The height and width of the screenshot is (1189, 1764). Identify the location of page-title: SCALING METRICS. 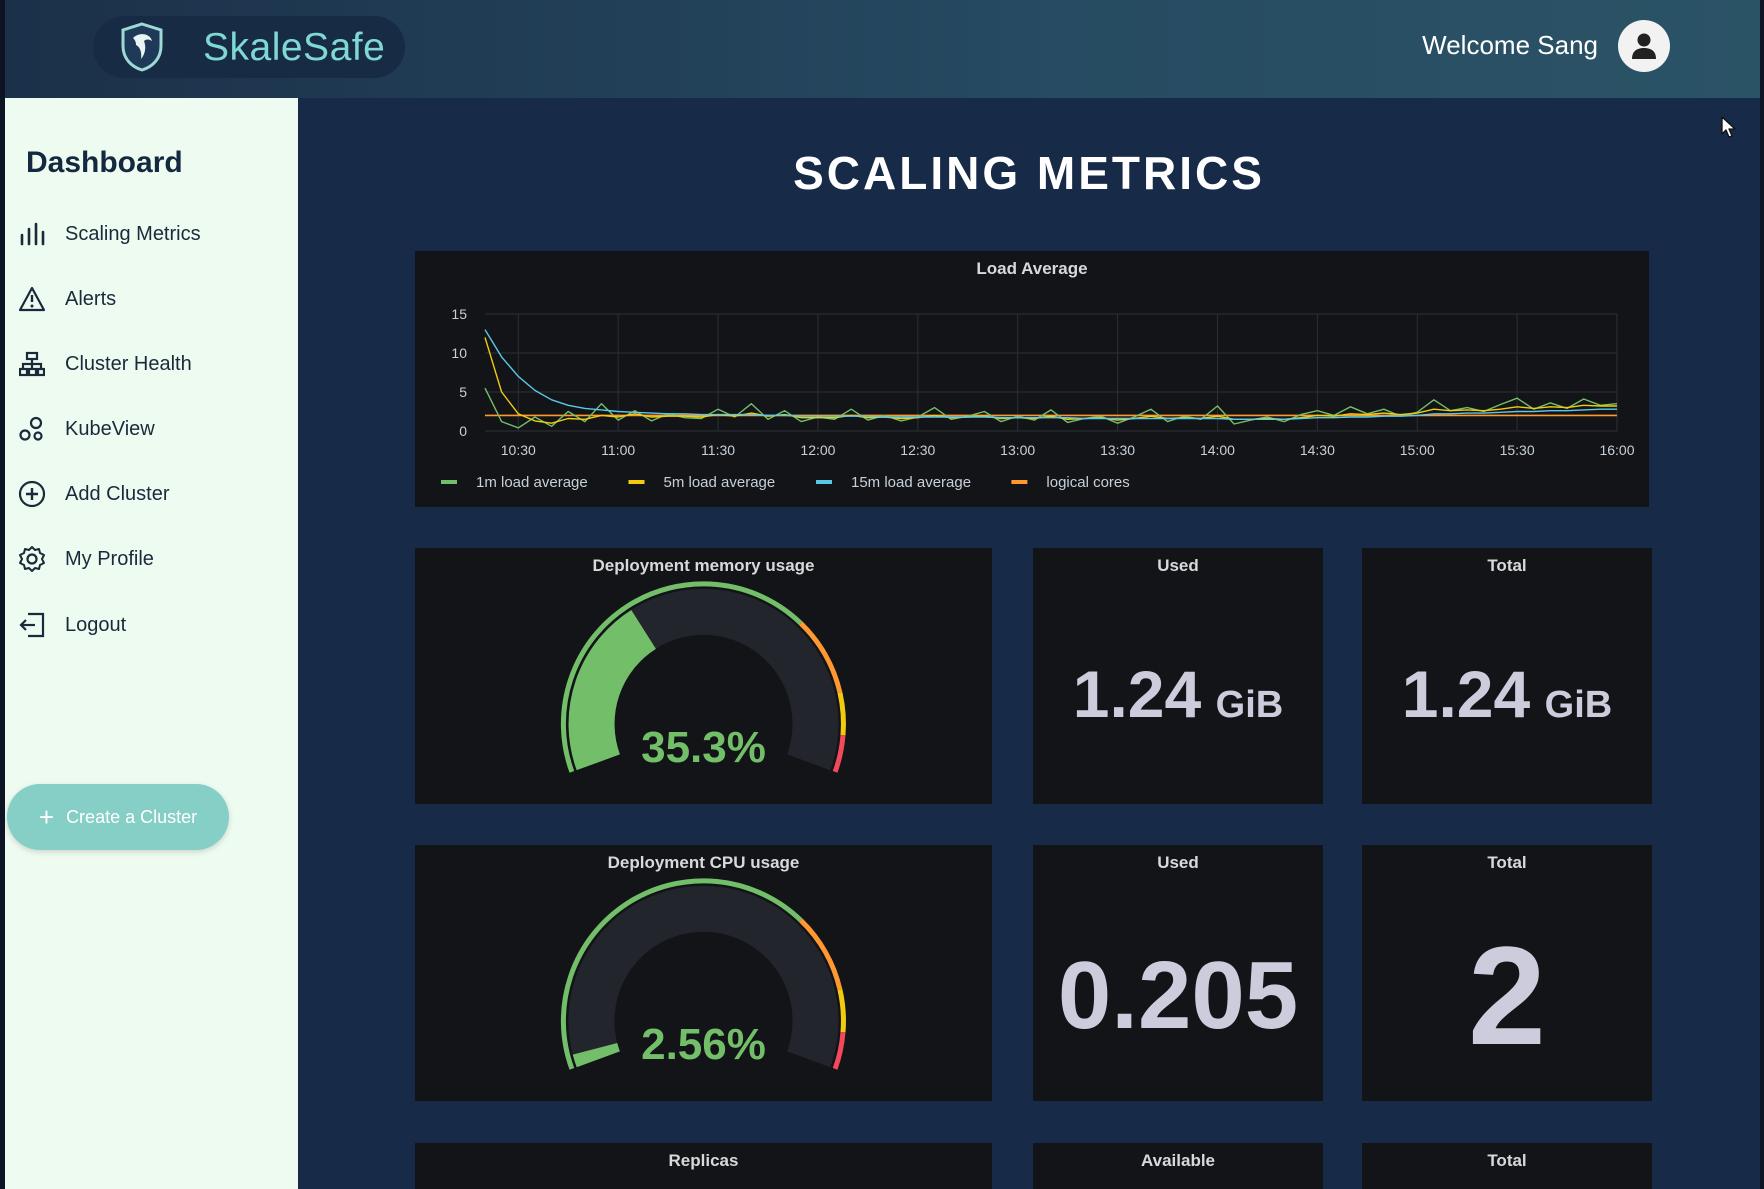
(1029, 173).